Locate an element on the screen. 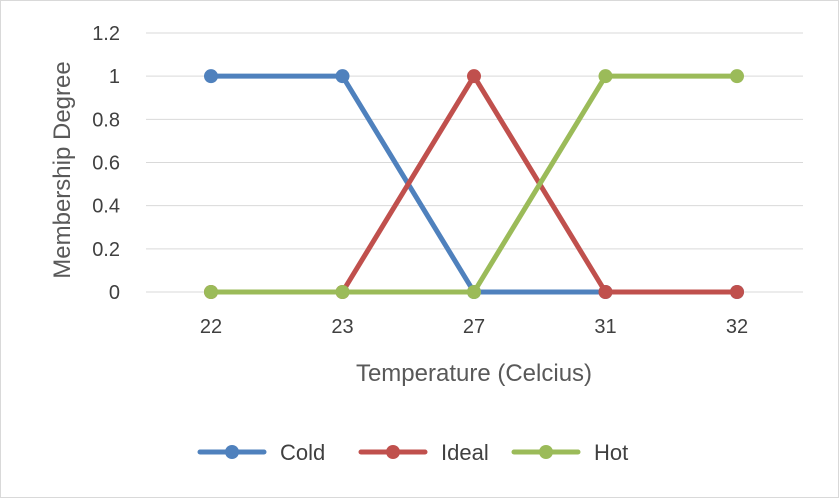 The image size is (839, 498). x-tick-label: 22 is located at coordinates (211, 327).